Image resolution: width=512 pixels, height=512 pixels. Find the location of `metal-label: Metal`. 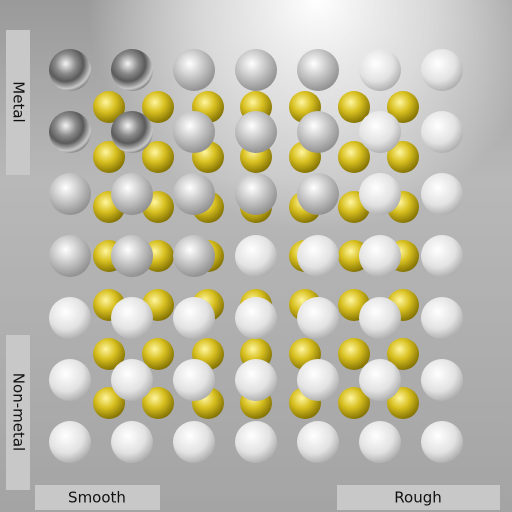

metal-label: Metal is located at coordinates (19, 101).